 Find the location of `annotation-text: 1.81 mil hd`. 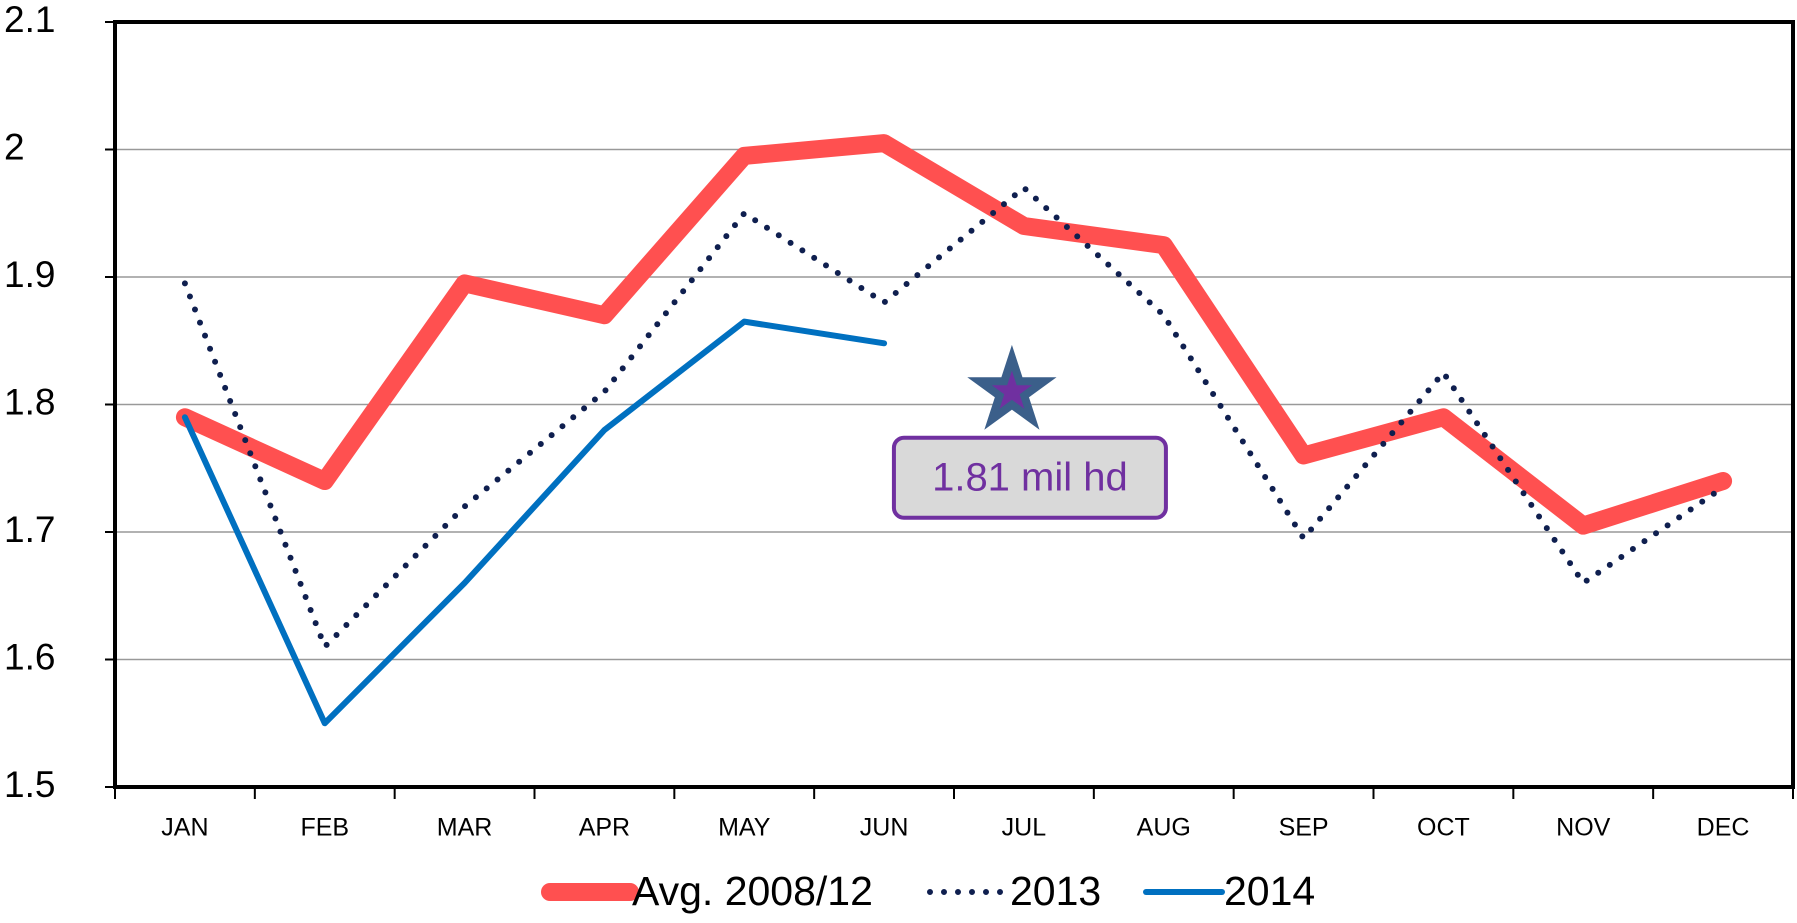

annotation-text: 1.81 mil hd is located at coordinates (1030, 477).